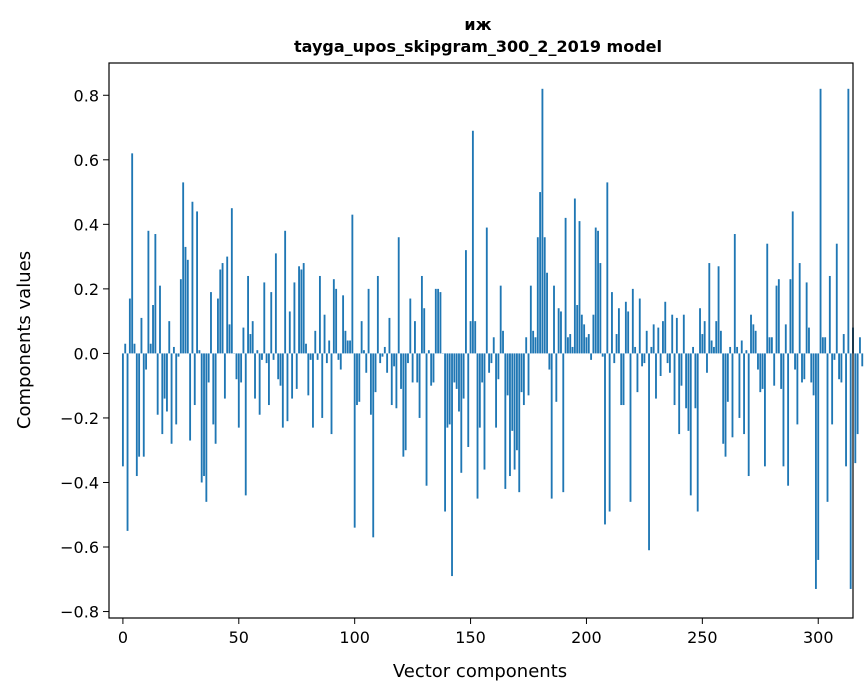 This screenshot has width=867, height=696. Describe the element at coordinates (79, 482) in the screenshot. I see `y-tick-label: −0.4` at that location.